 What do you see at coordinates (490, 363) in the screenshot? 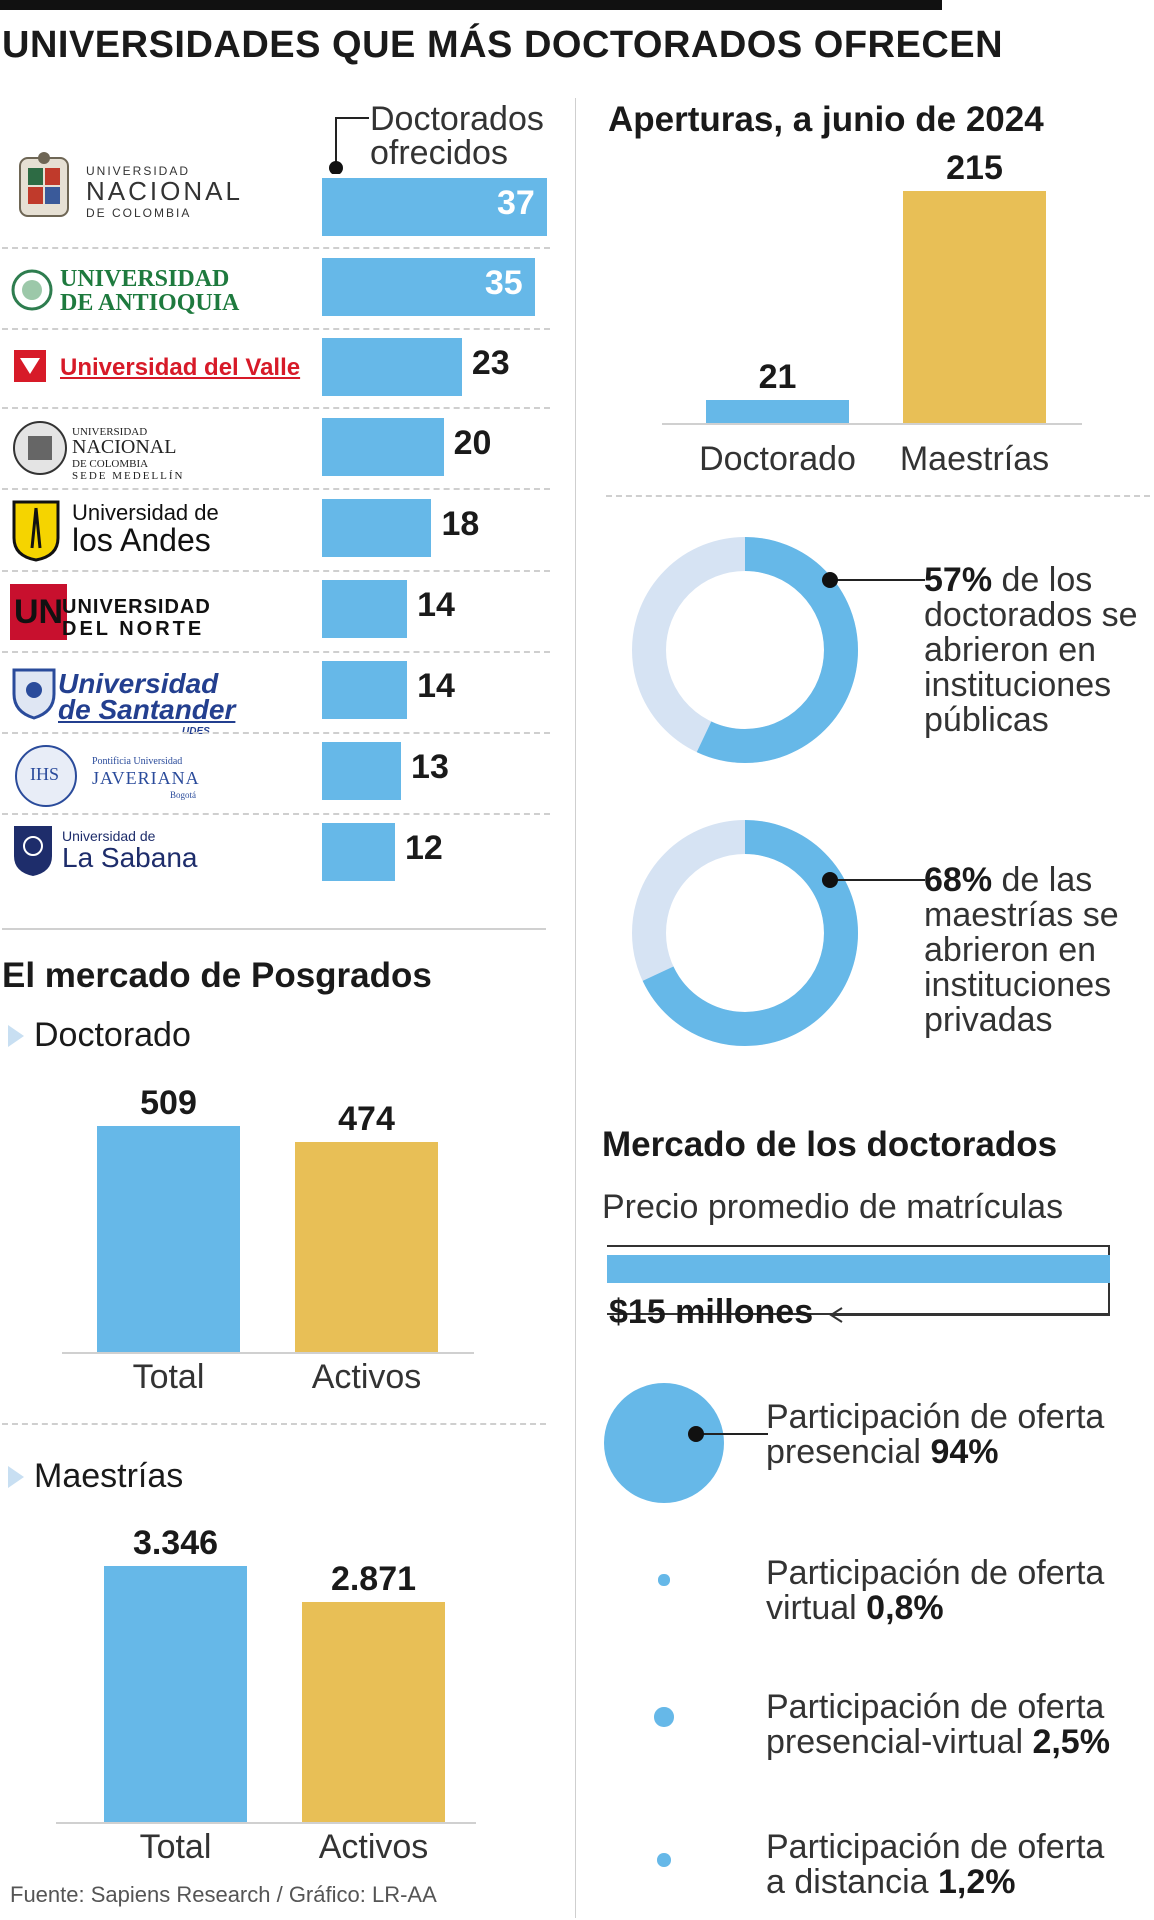
I see `uni-value-label: 23` at bounding box center [490, 363].